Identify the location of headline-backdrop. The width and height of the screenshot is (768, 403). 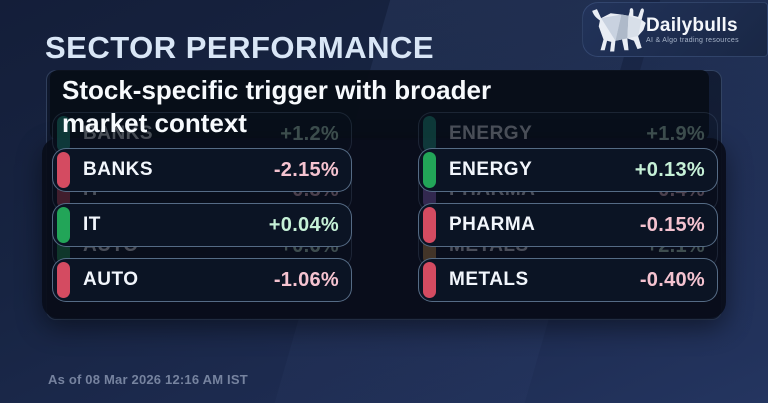
(379, 105).